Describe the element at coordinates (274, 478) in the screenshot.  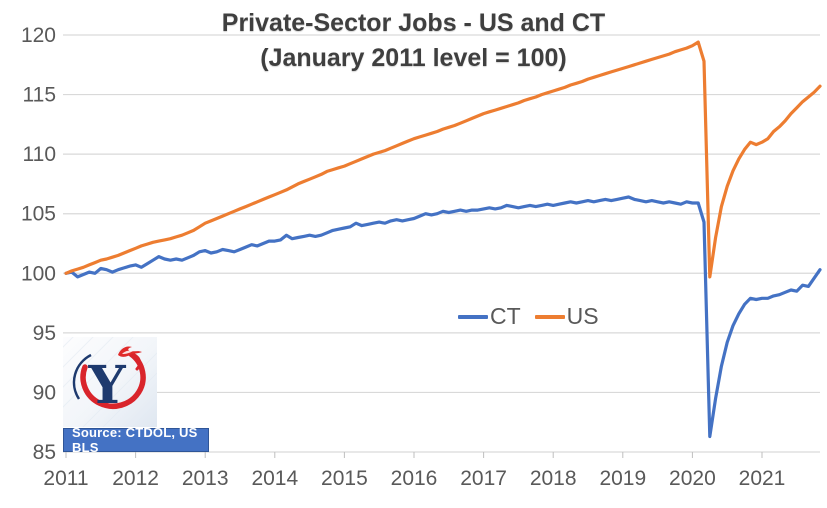
I see `x-axis-label-2014: 2014` at that location.